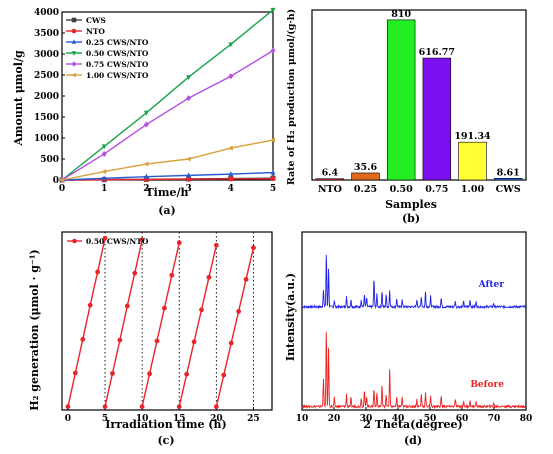 The width and height of the screenshot is (553, 454). I want to click on panel-b-frame, so click(419, 95).